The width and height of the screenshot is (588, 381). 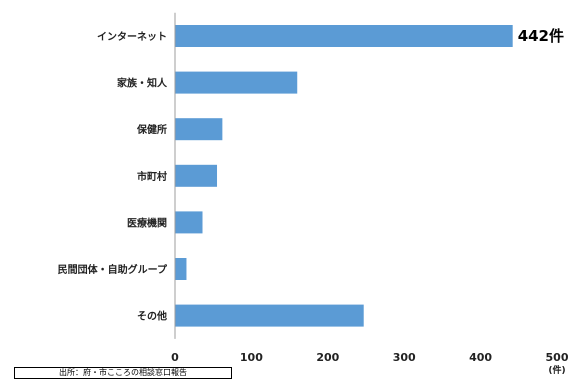 What do you see at coordinates (152, 176) in the screenshot?
I see `category-label-3: 市町村` at bounding box center [152, 176].